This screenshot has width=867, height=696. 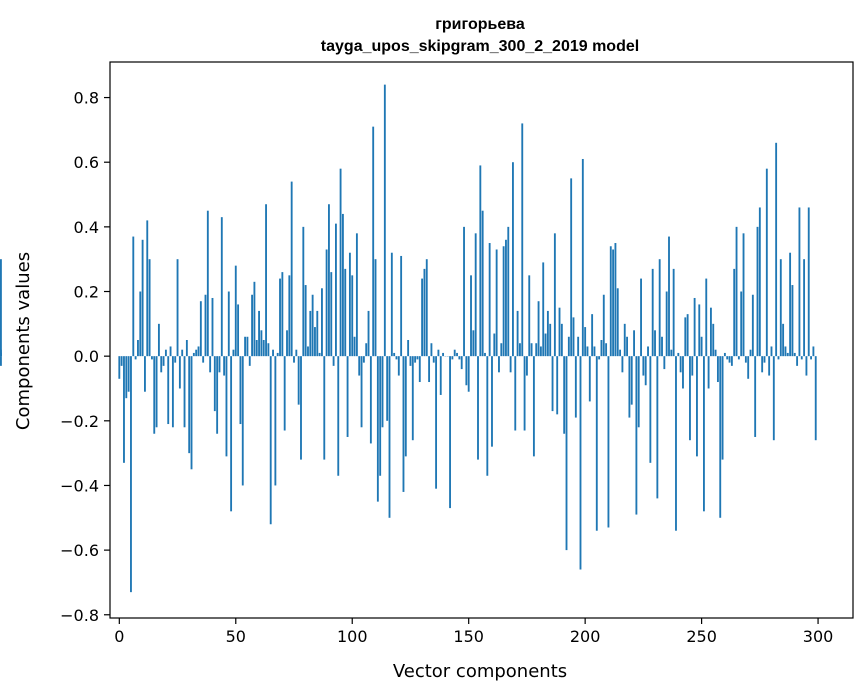 I want to click on y-tick-label: 0.2, so click(x=86, y=292).